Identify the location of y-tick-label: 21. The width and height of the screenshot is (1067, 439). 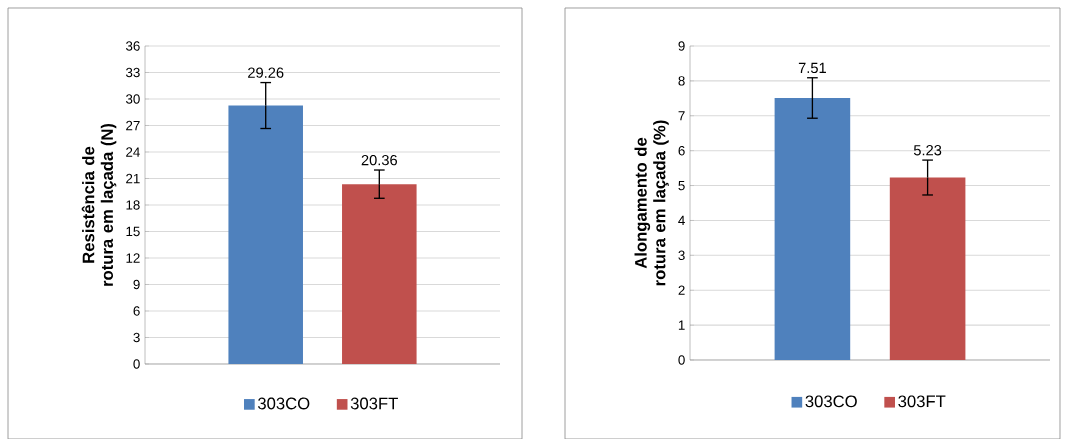
(133, 178).